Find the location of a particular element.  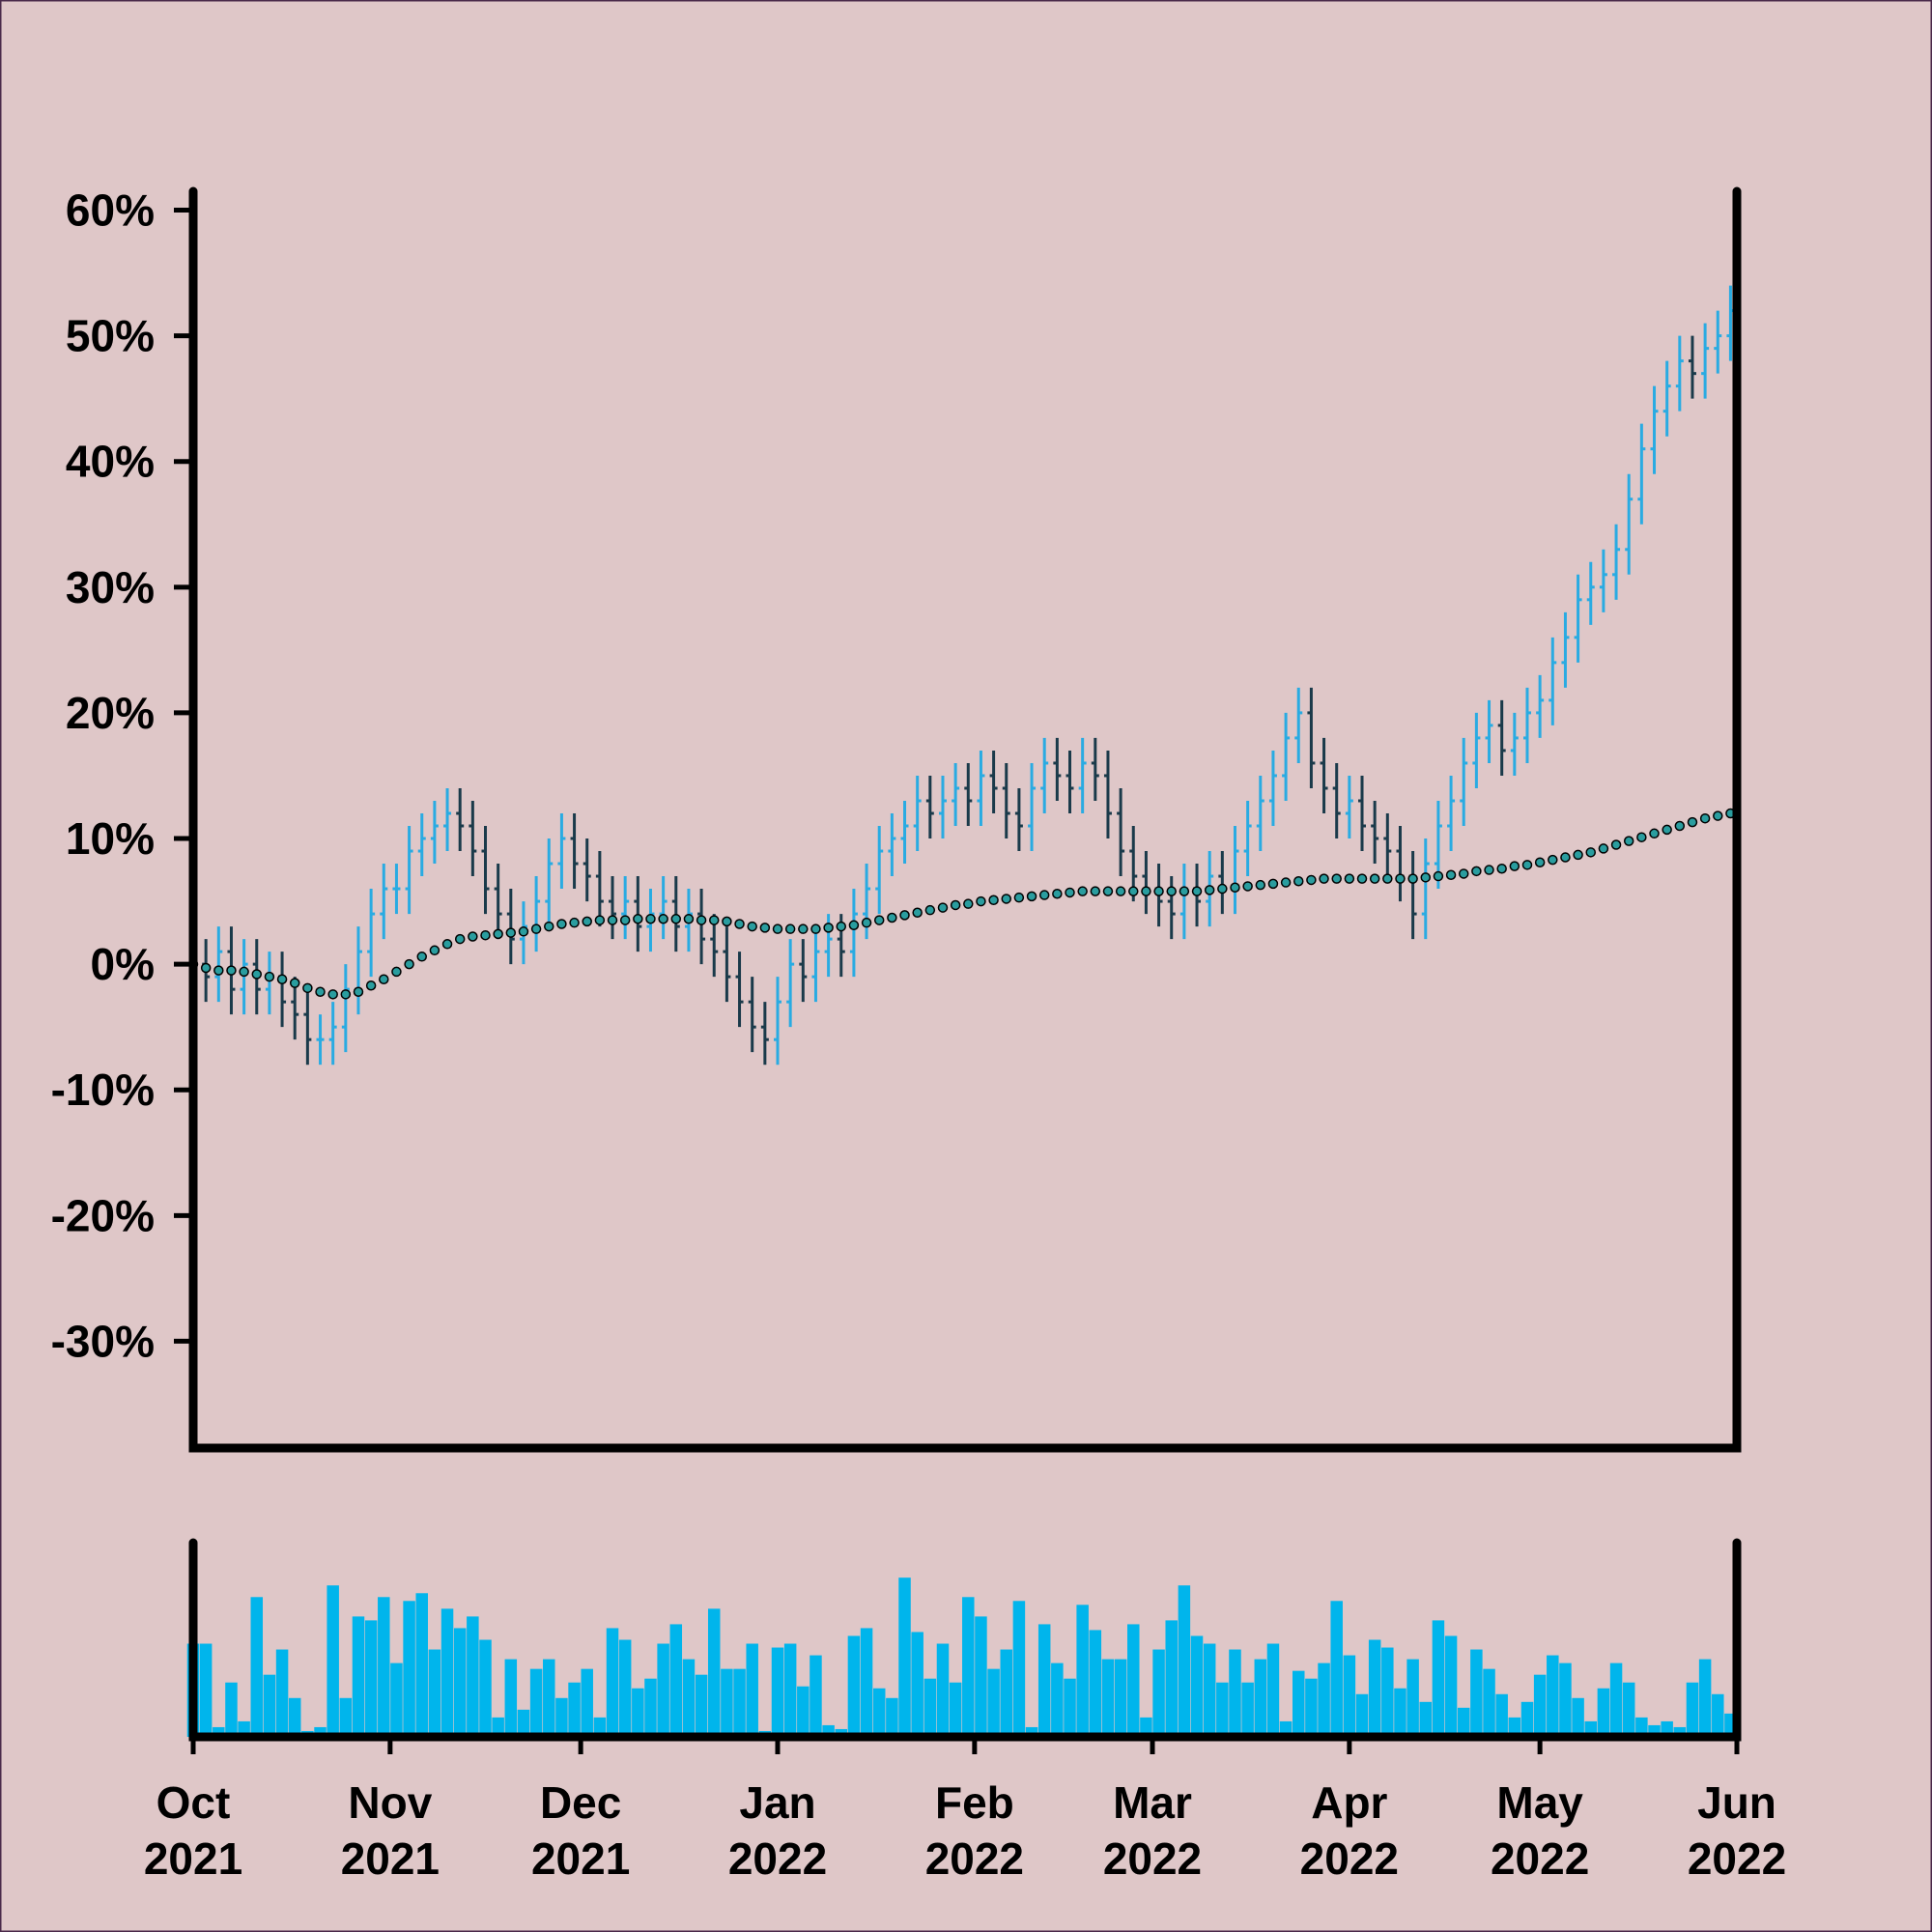

x-tick-label-line: Feb is located at coordinates (974, 1802).